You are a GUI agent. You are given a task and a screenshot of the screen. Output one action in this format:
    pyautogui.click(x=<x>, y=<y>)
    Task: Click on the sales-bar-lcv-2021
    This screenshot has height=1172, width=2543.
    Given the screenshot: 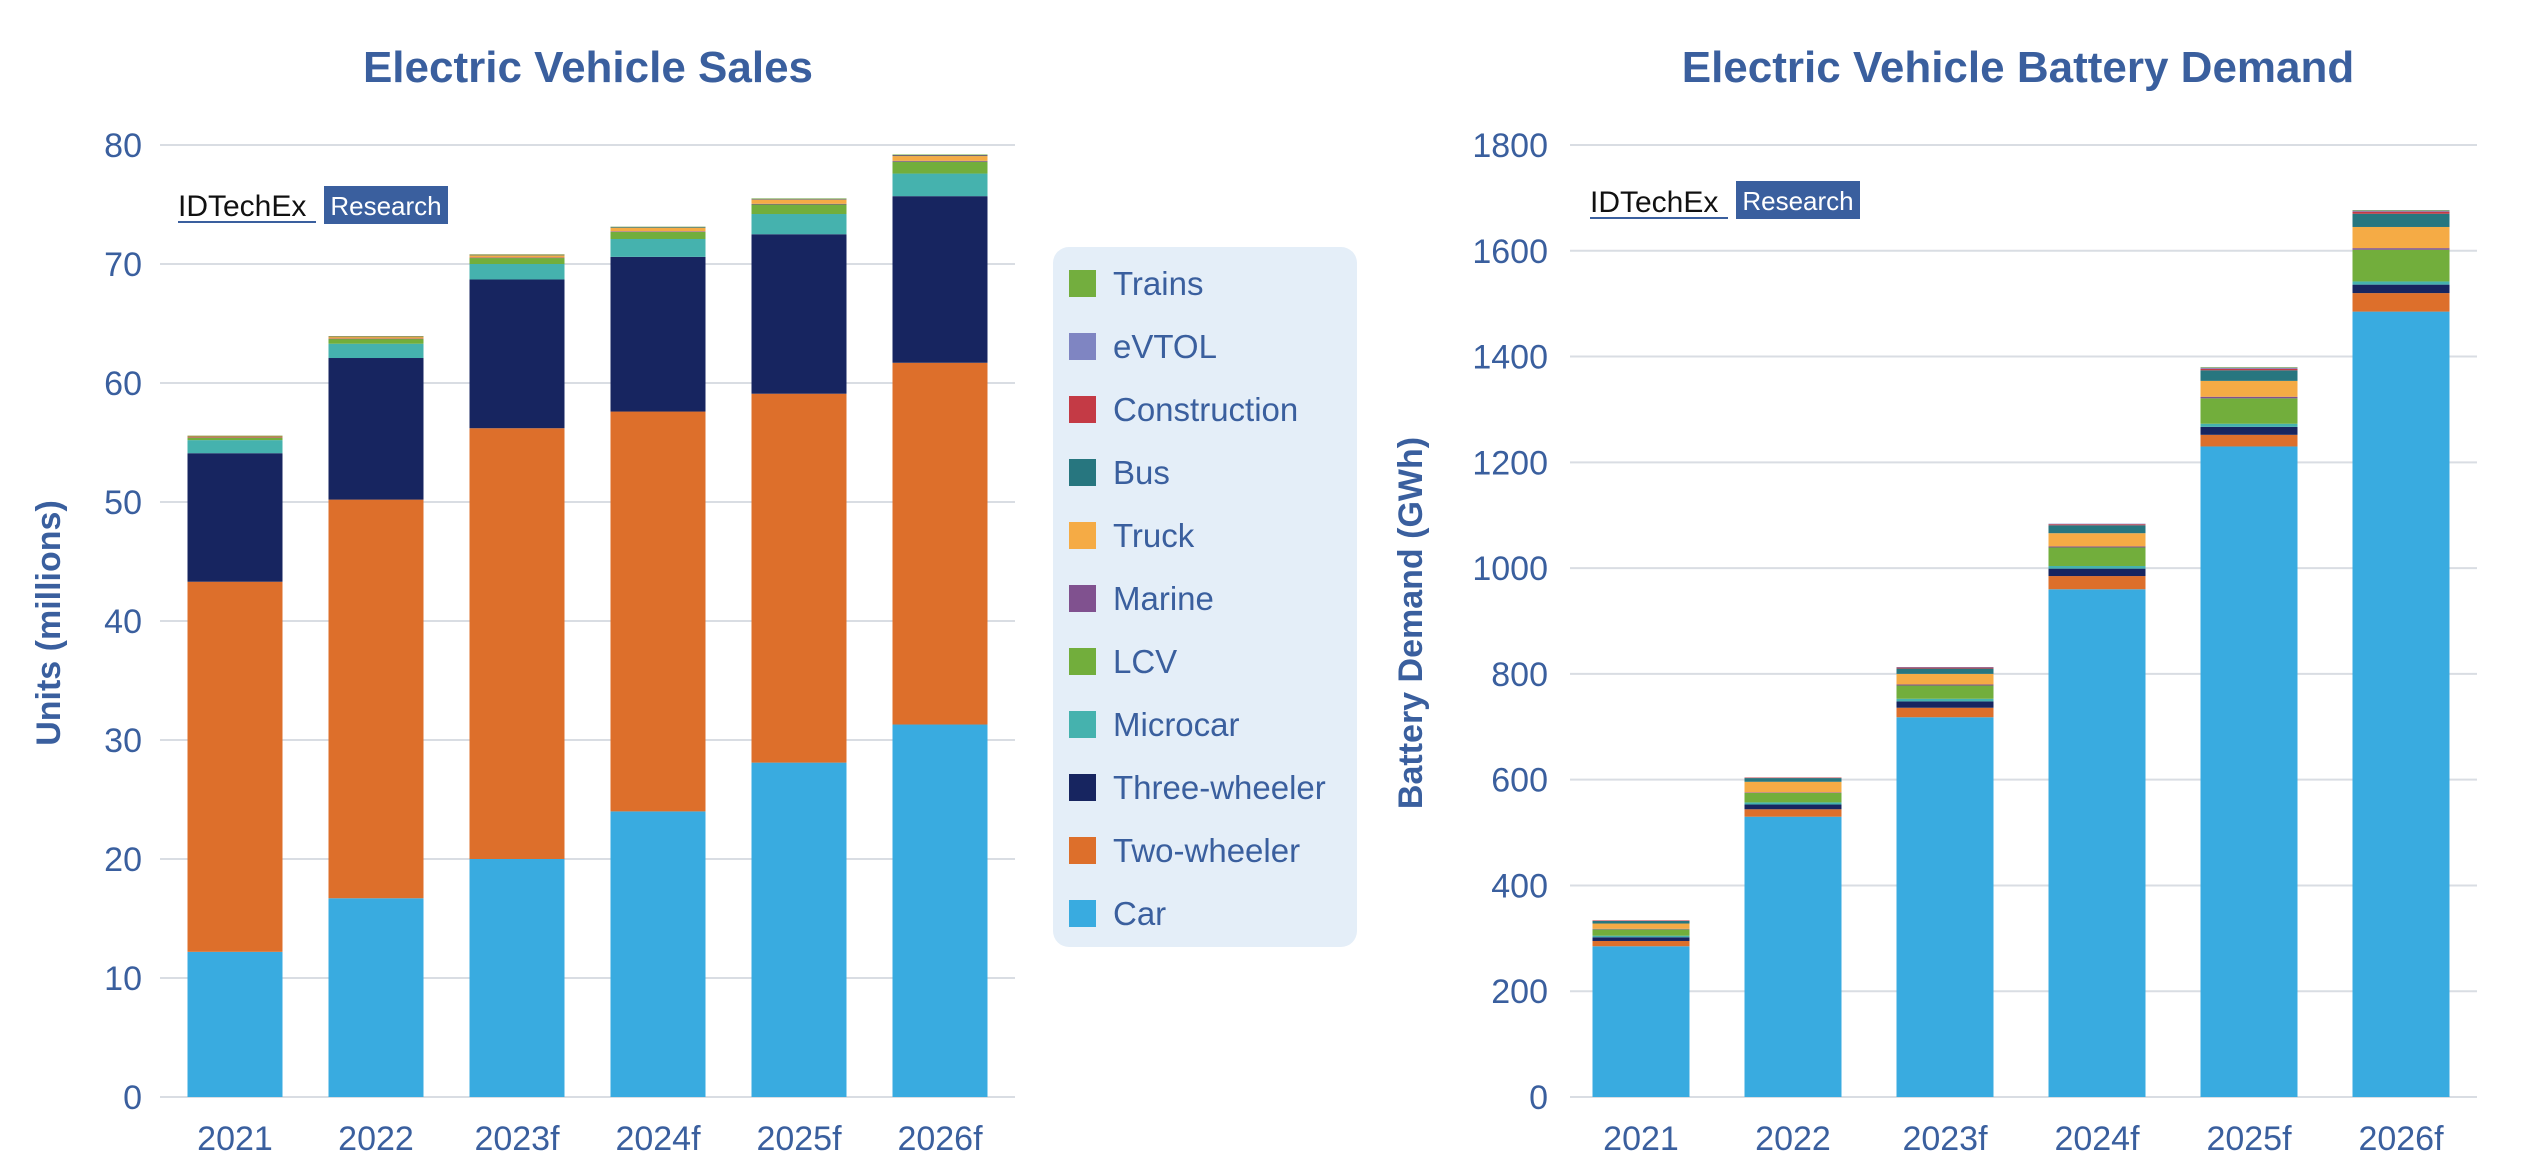 What is the action you would take?
    pyautogui.click(x=235, y=439)
    